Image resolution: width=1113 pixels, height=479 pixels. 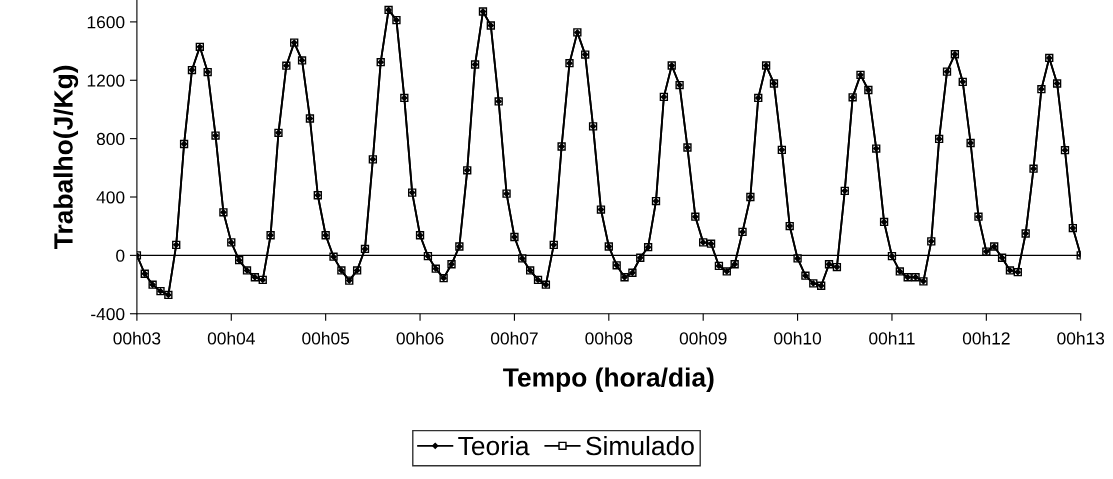 I want to click on x-tick-label: 00h09, so click(x=703, y=338).